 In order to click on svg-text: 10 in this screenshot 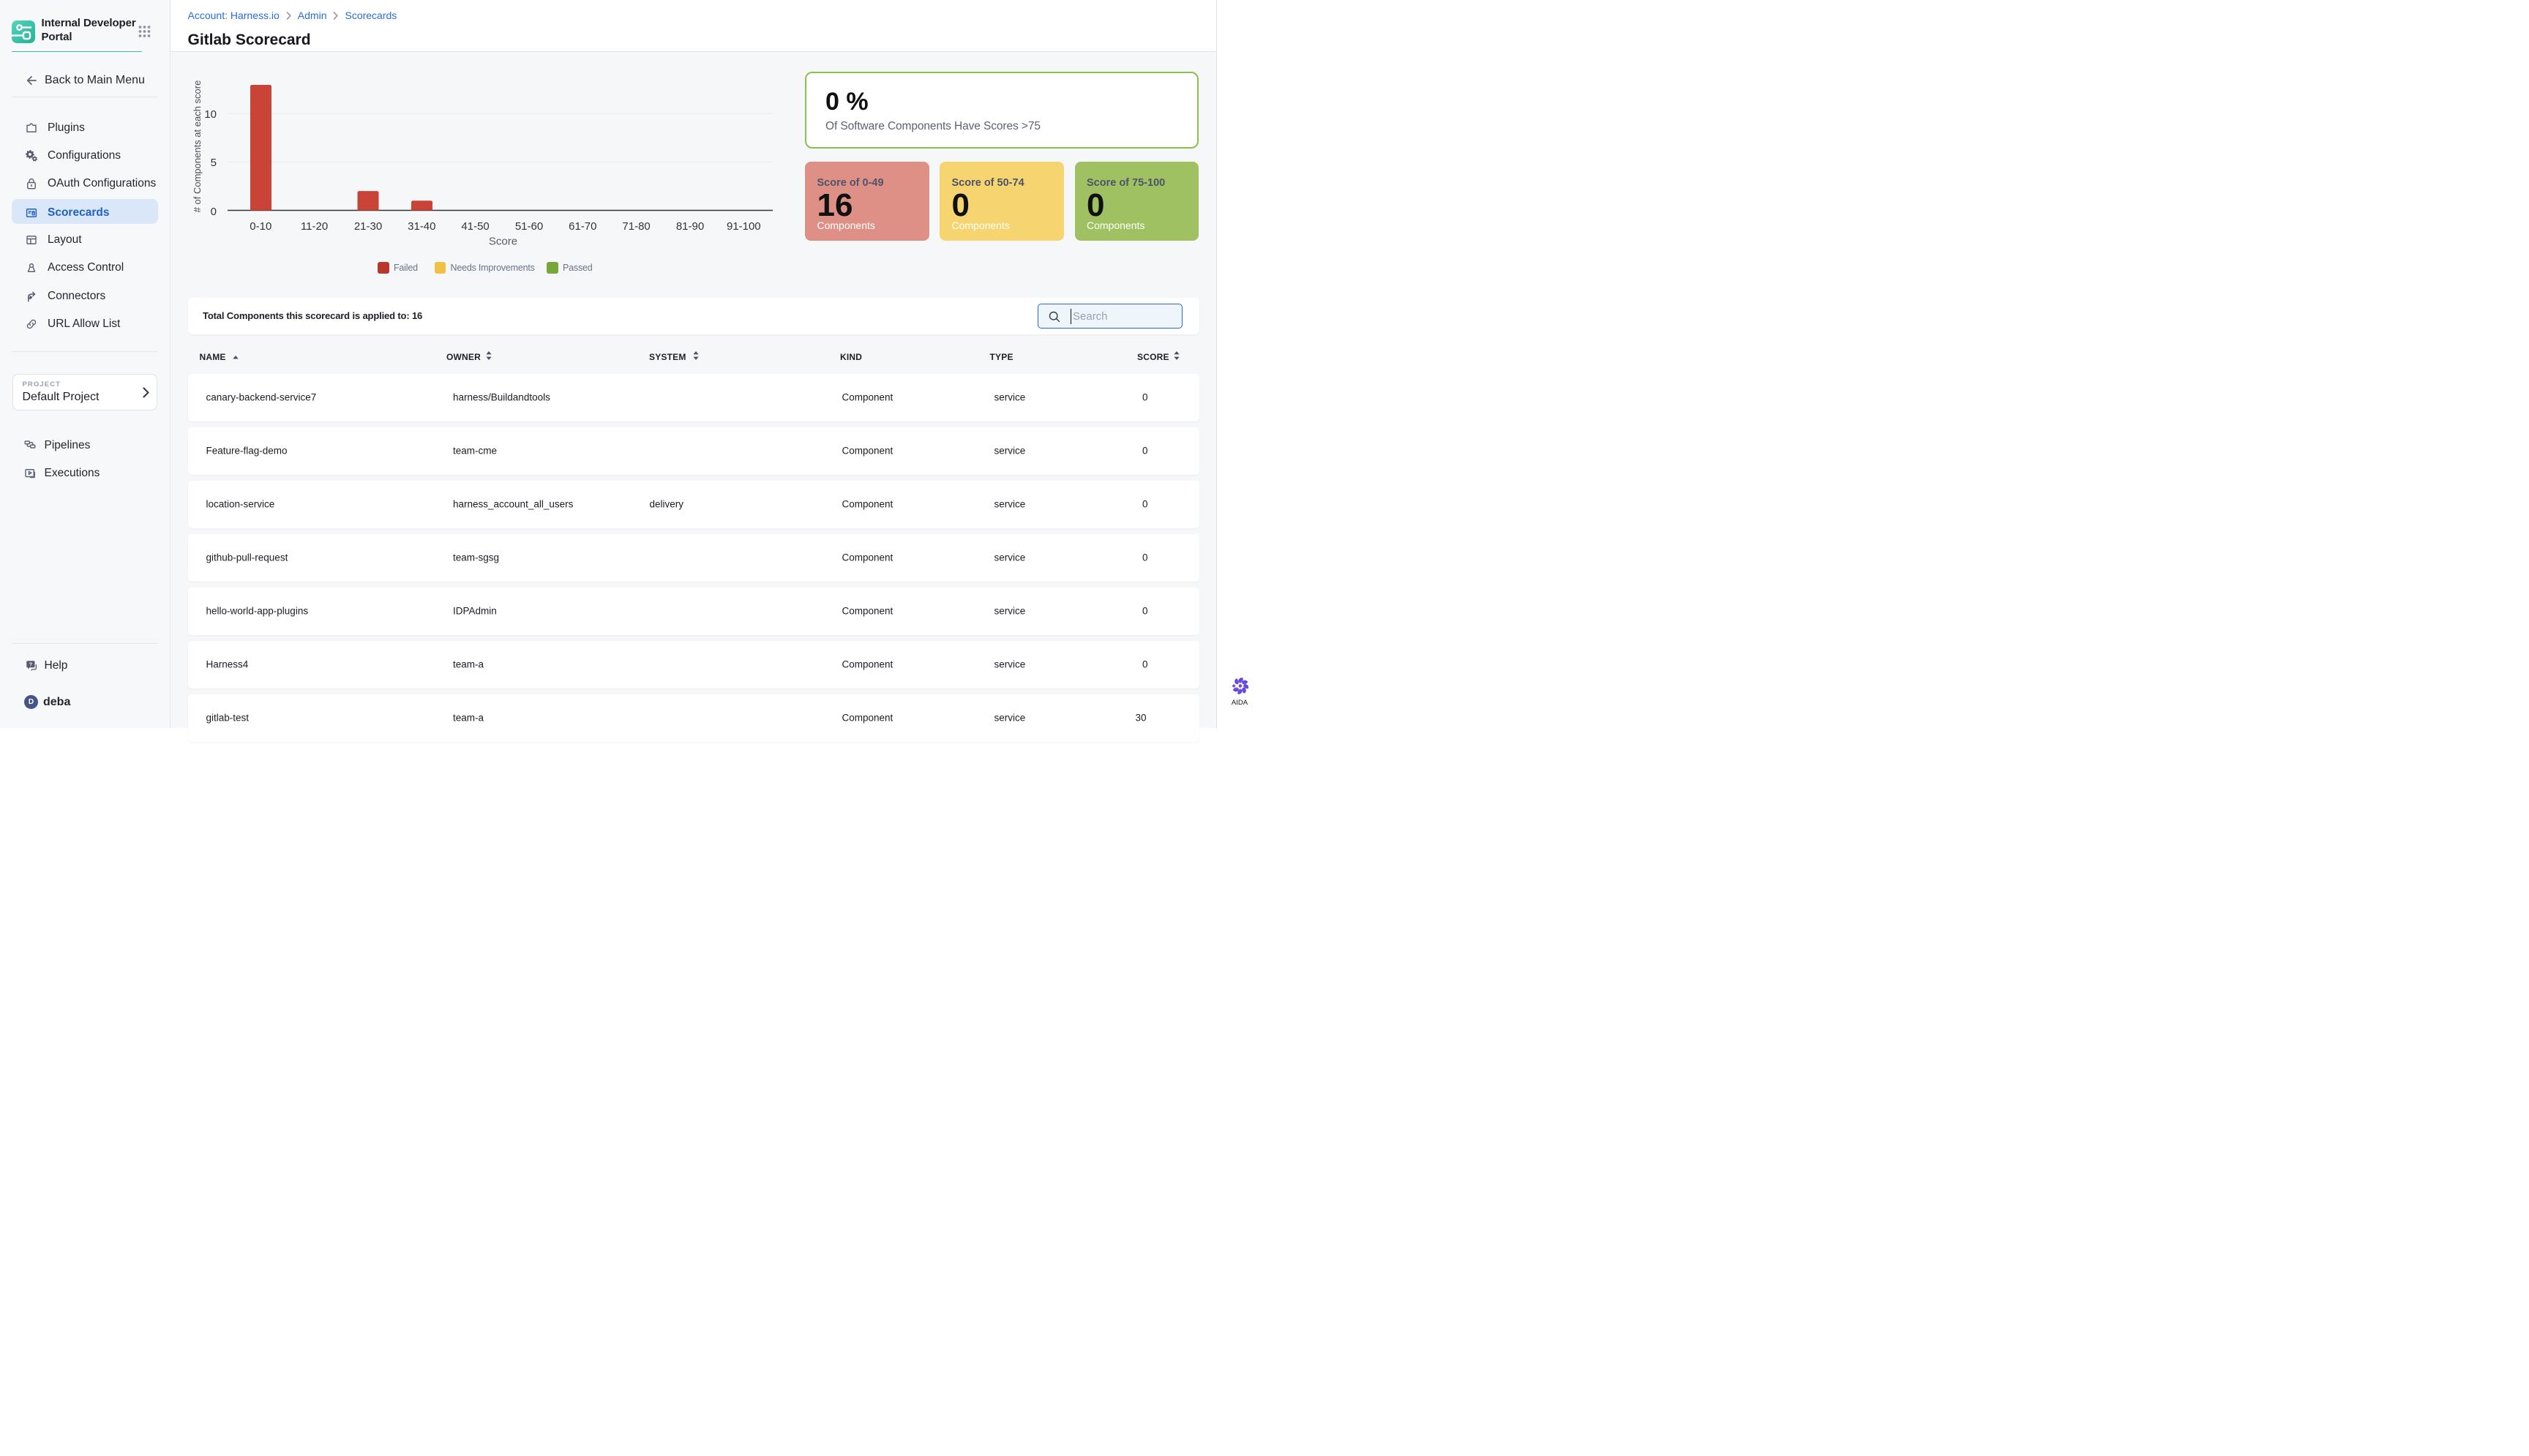, I will do `click(210, 114)`.